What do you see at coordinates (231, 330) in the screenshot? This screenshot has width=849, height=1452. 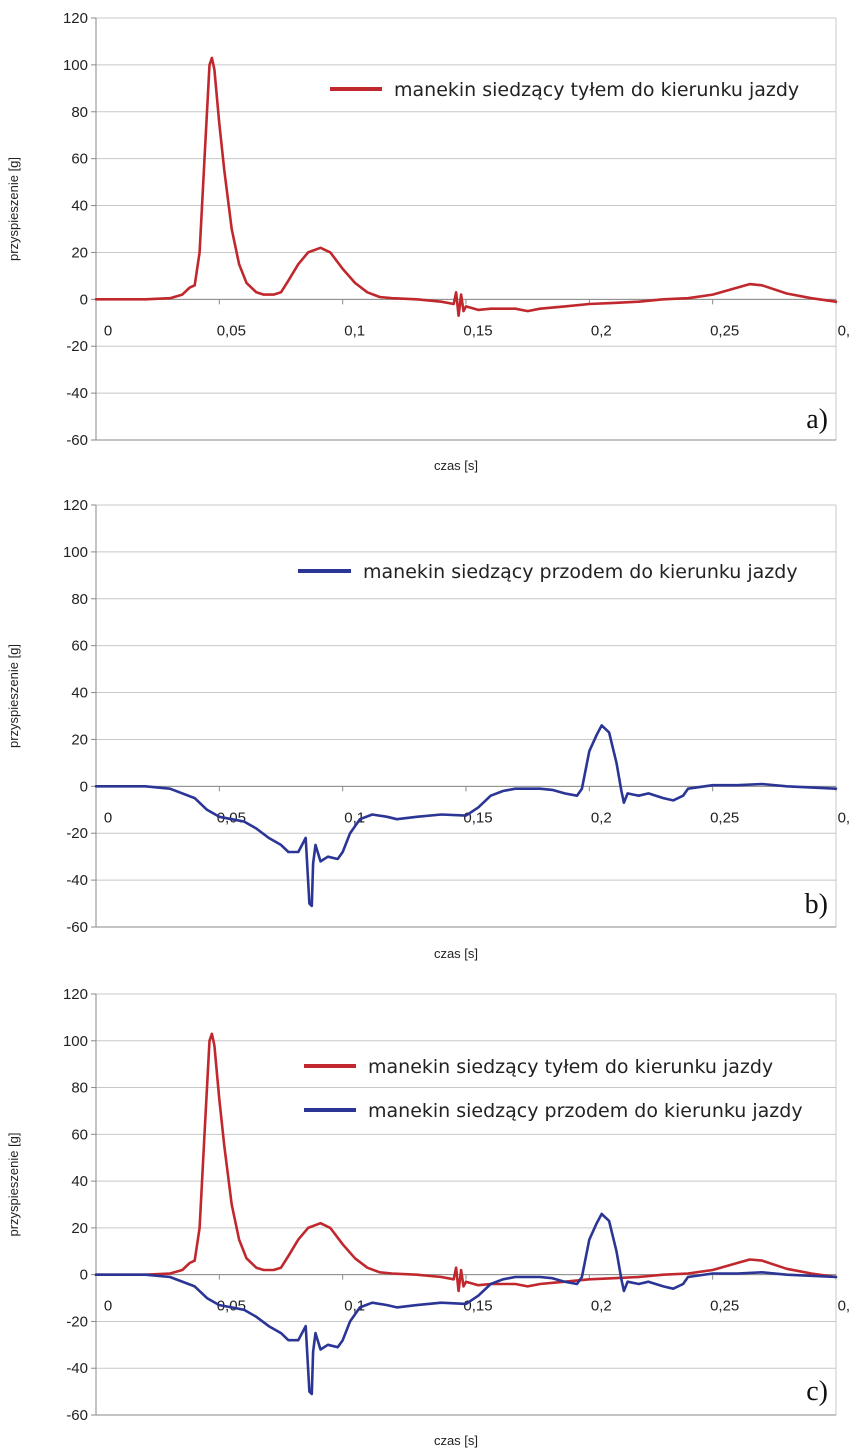 I see `x-tick-label: 0,05` at bounding box center [231, 330].